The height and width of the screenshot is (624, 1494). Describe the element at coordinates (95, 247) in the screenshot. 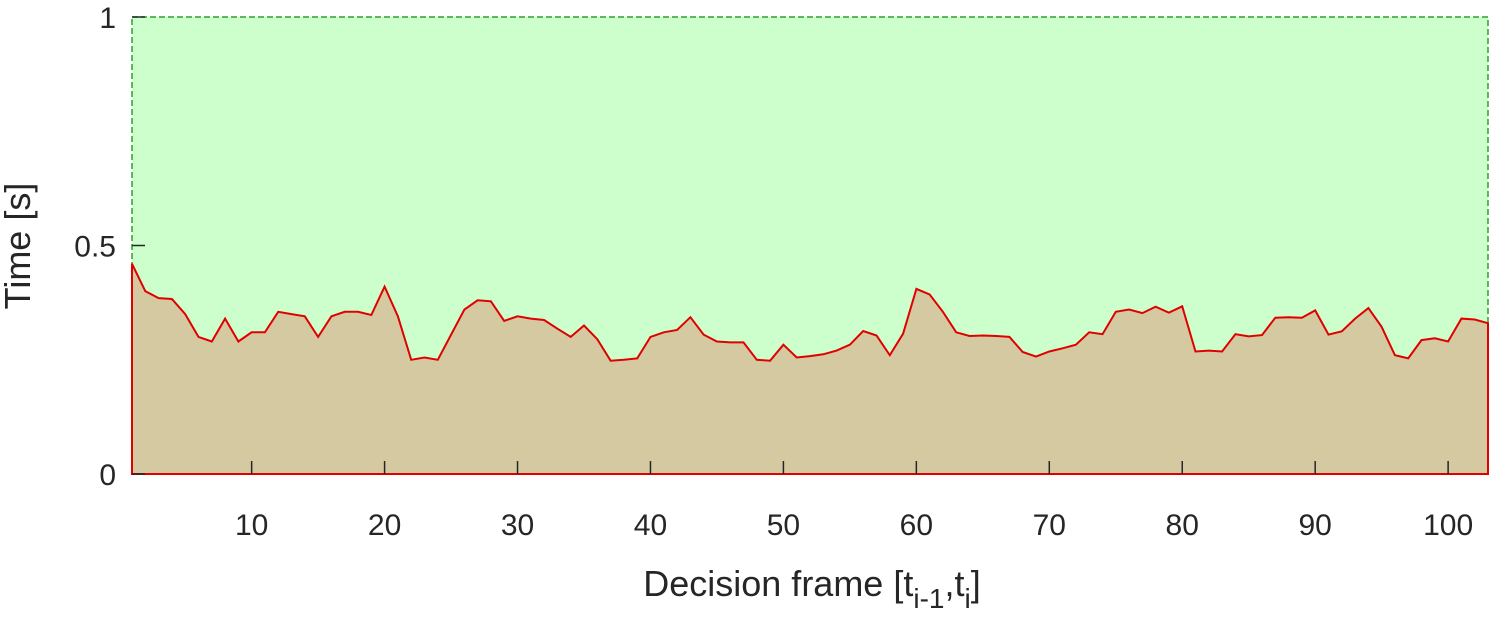

I see `y-tick-label: 0.5` at that location.